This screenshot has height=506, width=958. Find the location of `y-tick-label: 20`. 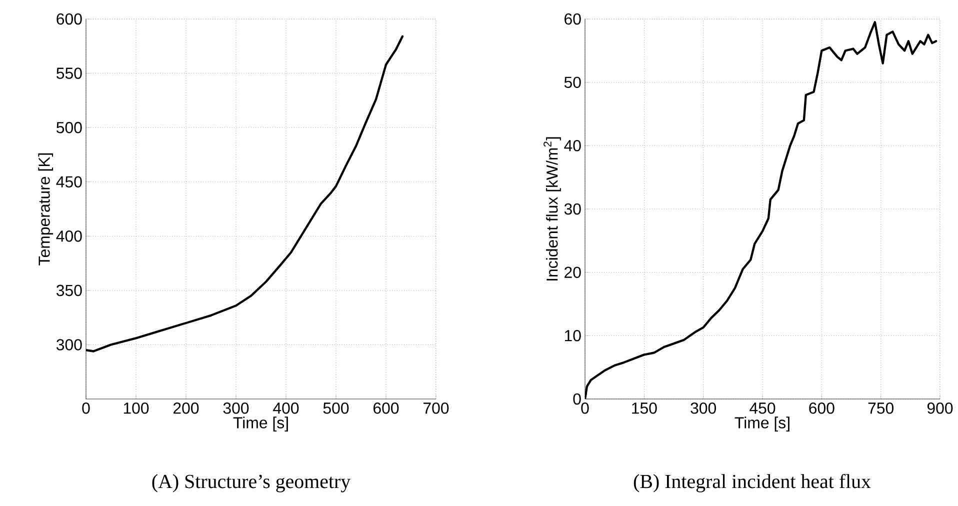

y-tick-label: 20 is located at coordinates (572, 272).